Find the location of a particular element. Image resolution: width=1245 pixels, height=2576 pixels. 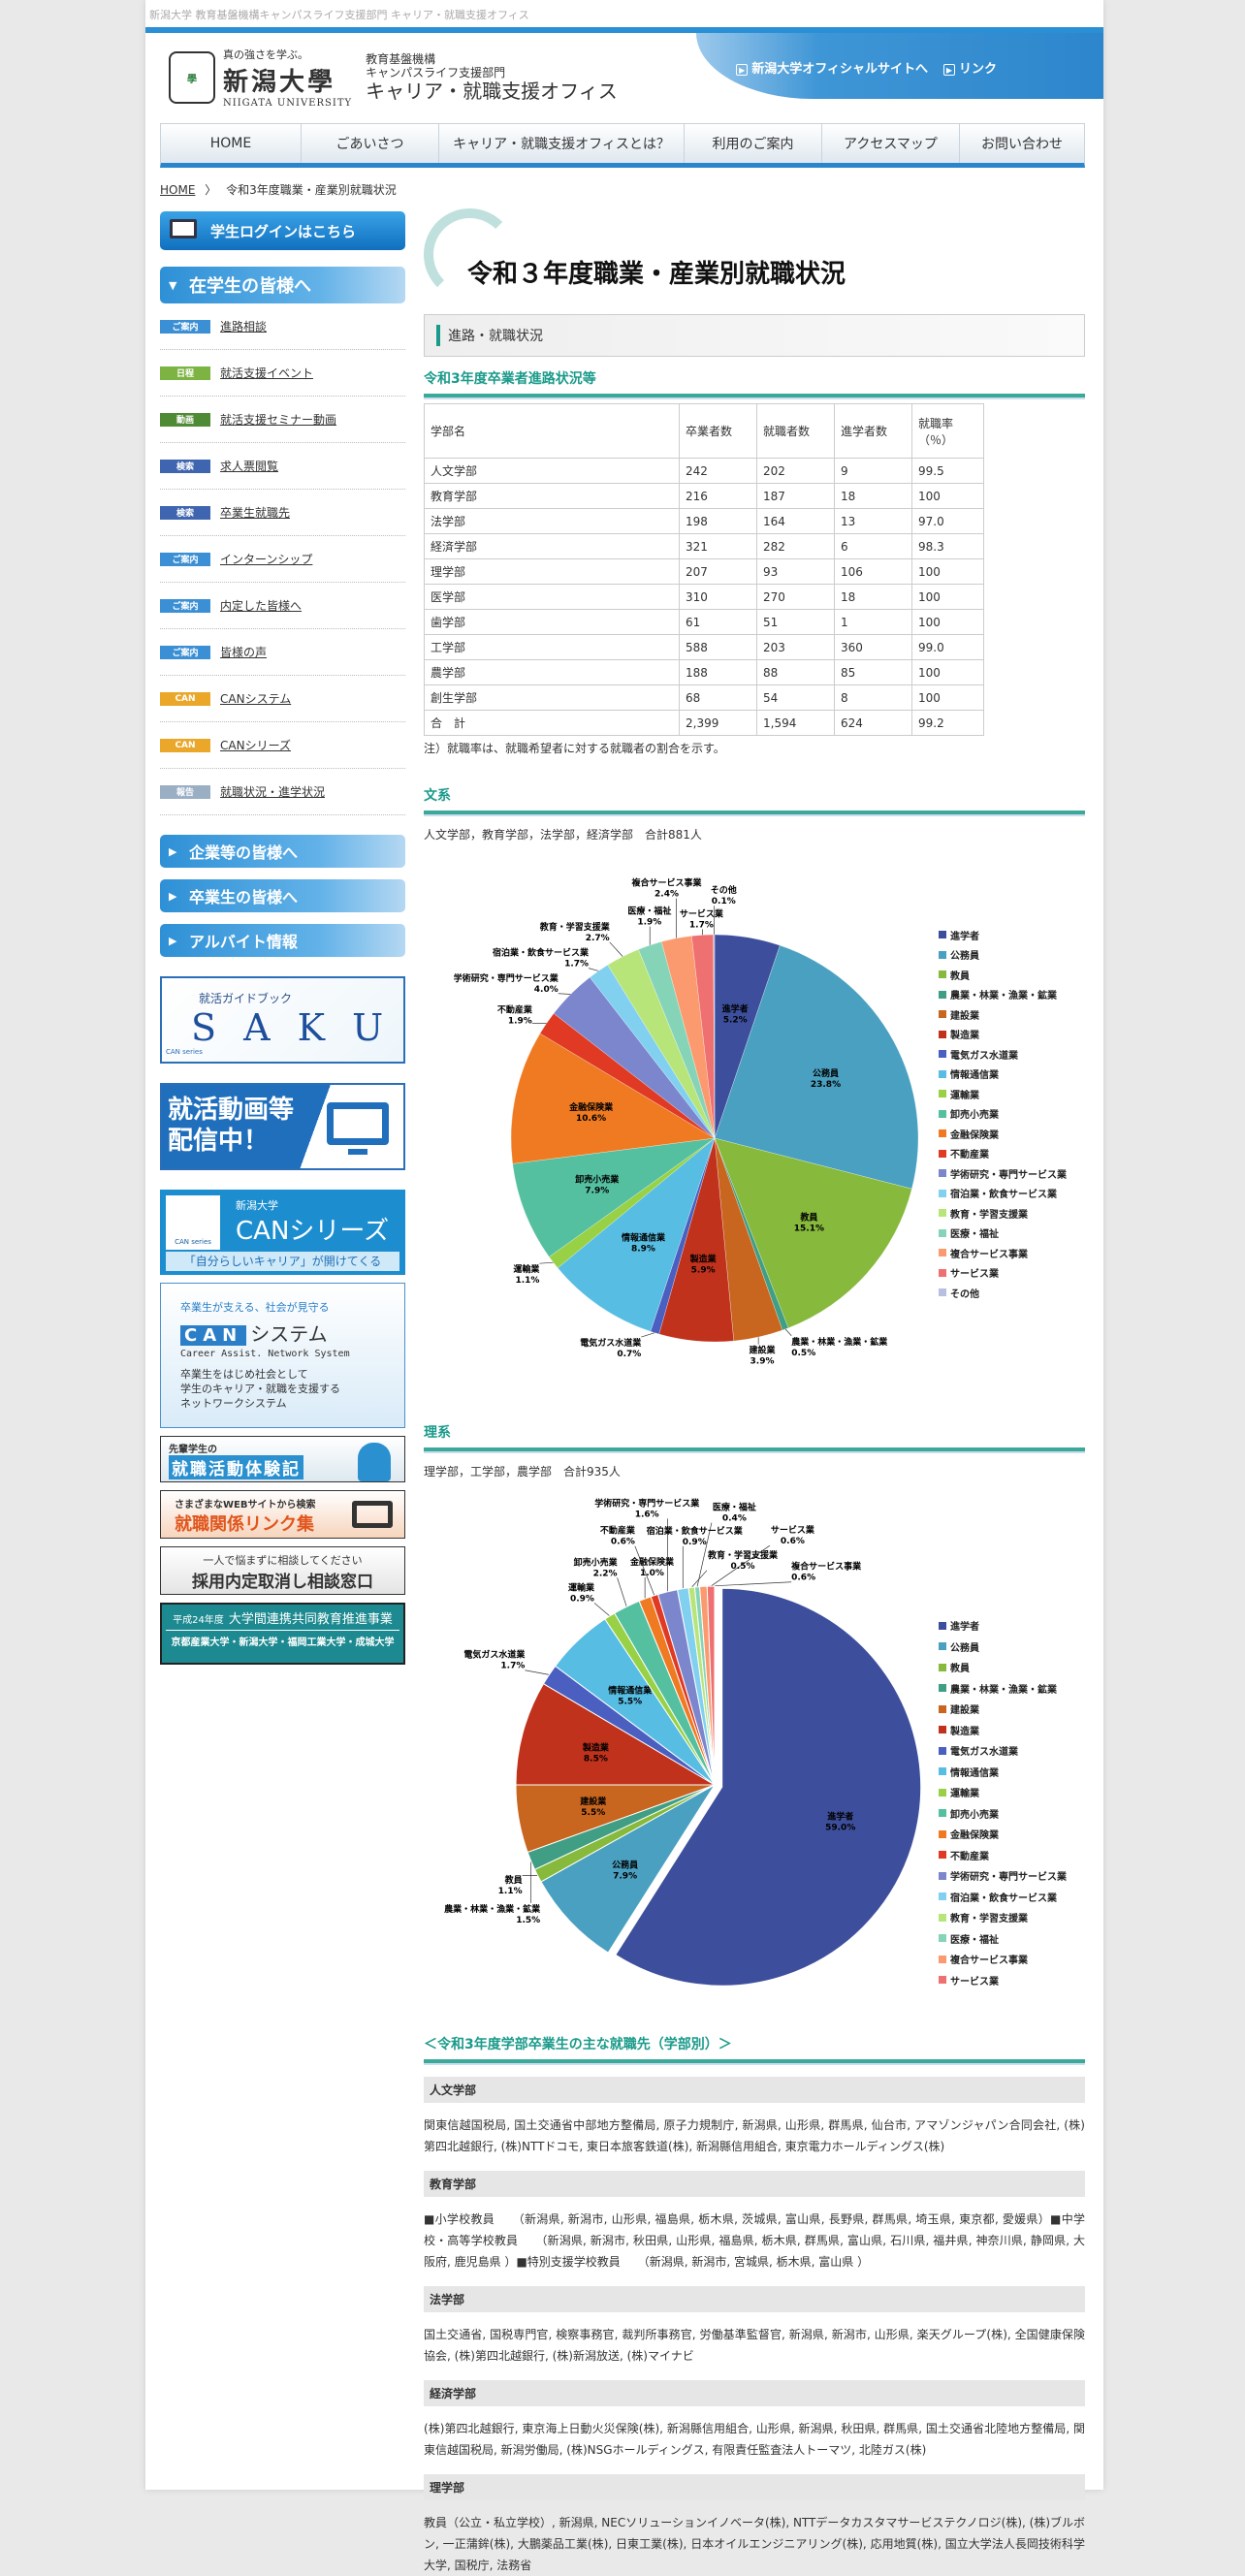

students-heading: ▼ 在学生の皆様へ is located at coordinates (283, 285).